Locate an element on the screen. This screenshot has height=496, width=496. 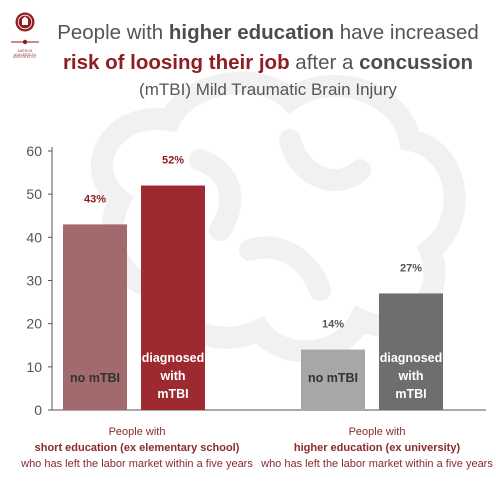
y-tick-label: 30 is located at coordinates (34, 281).